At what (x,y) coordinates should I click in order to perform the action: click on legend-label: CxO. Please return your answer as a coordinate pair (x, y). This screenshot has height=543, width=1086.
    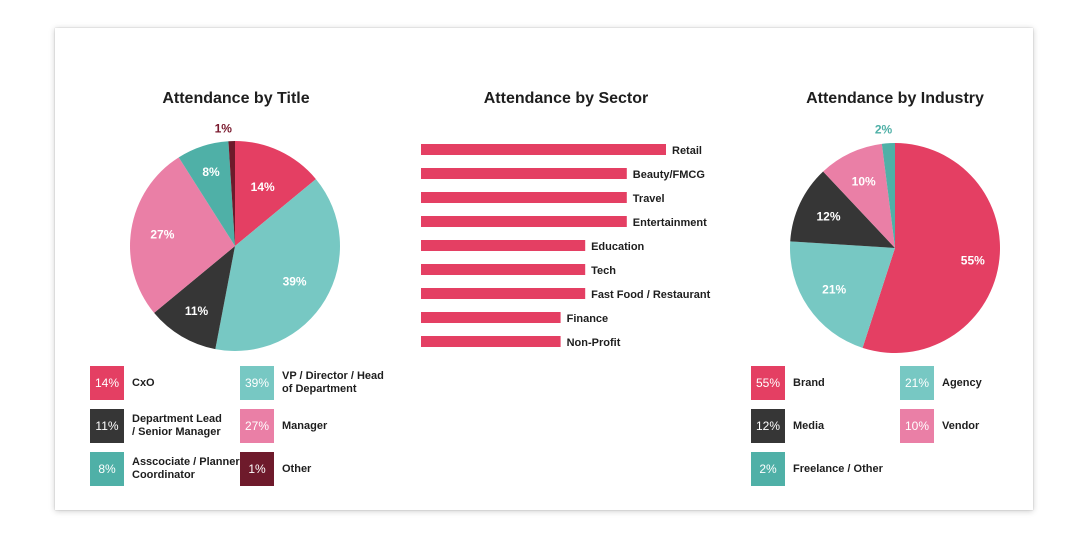
    Looking at the image, I should click on (143, 382).